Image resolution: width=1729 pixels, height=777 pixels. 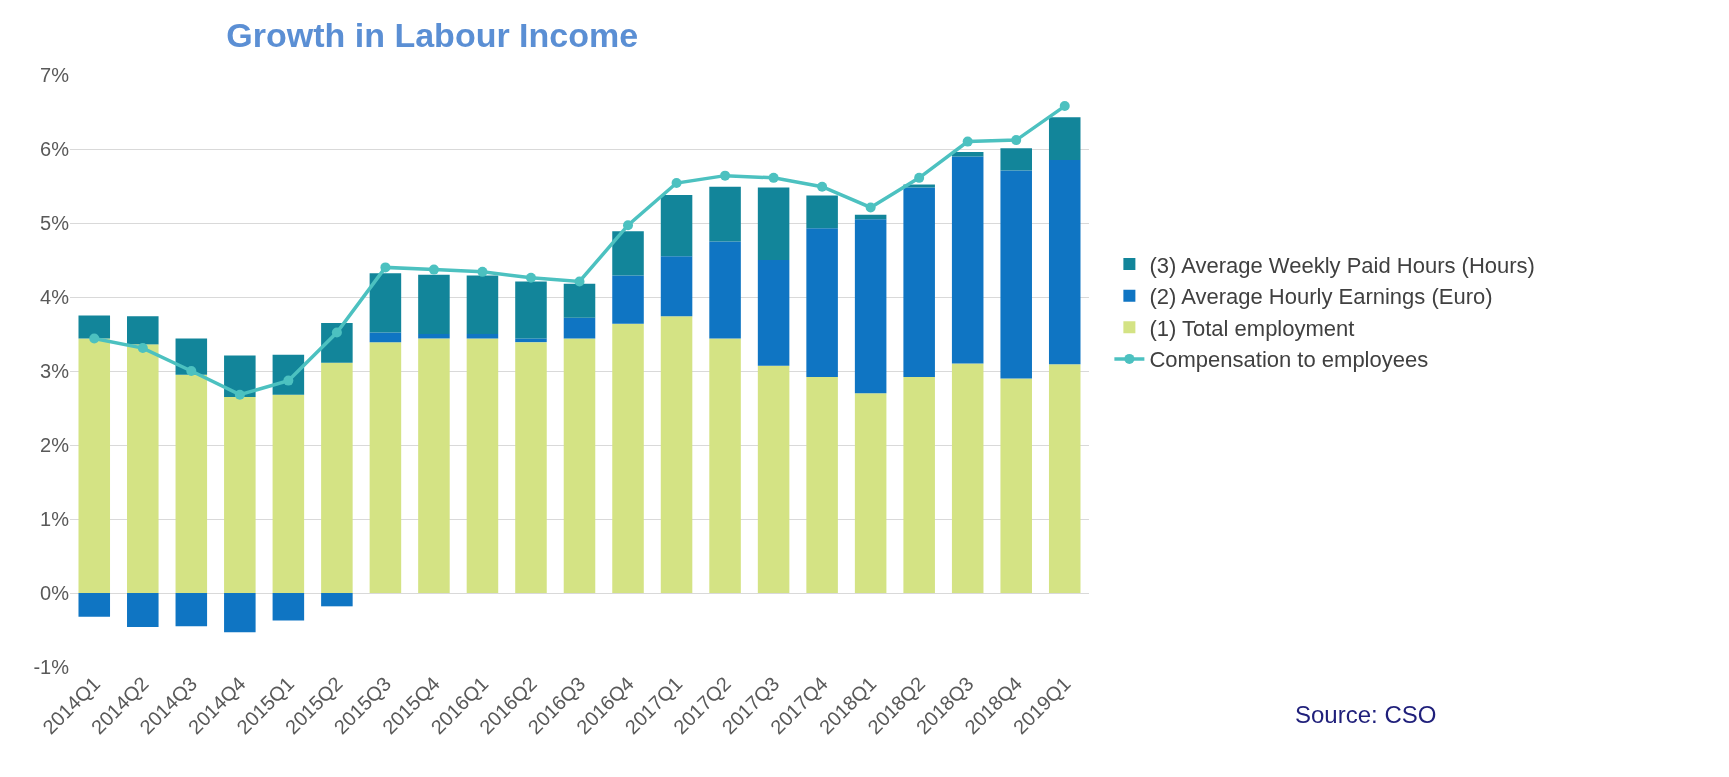 I want to click on legend-label: Compensation to employees, so click(x=1289, y=360).